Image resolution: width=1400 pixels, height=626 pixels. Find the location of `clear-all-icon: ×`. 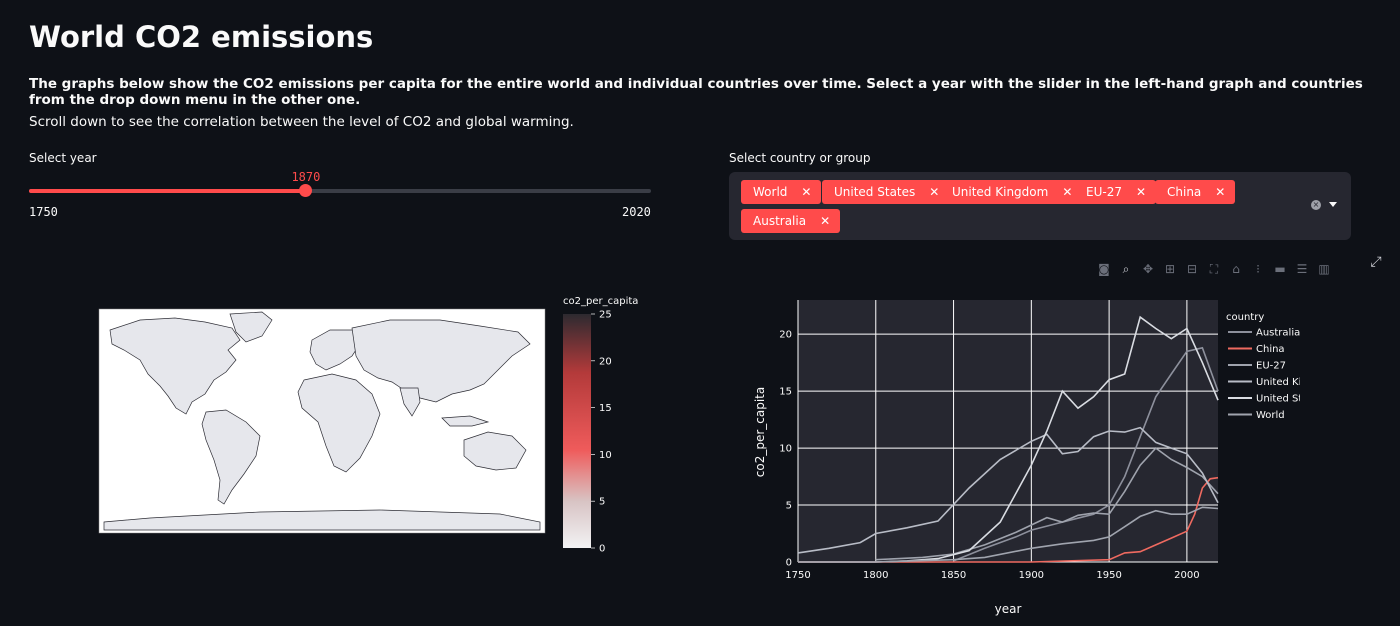

clear-all-icon: × is located at coordinates (1316, 205).